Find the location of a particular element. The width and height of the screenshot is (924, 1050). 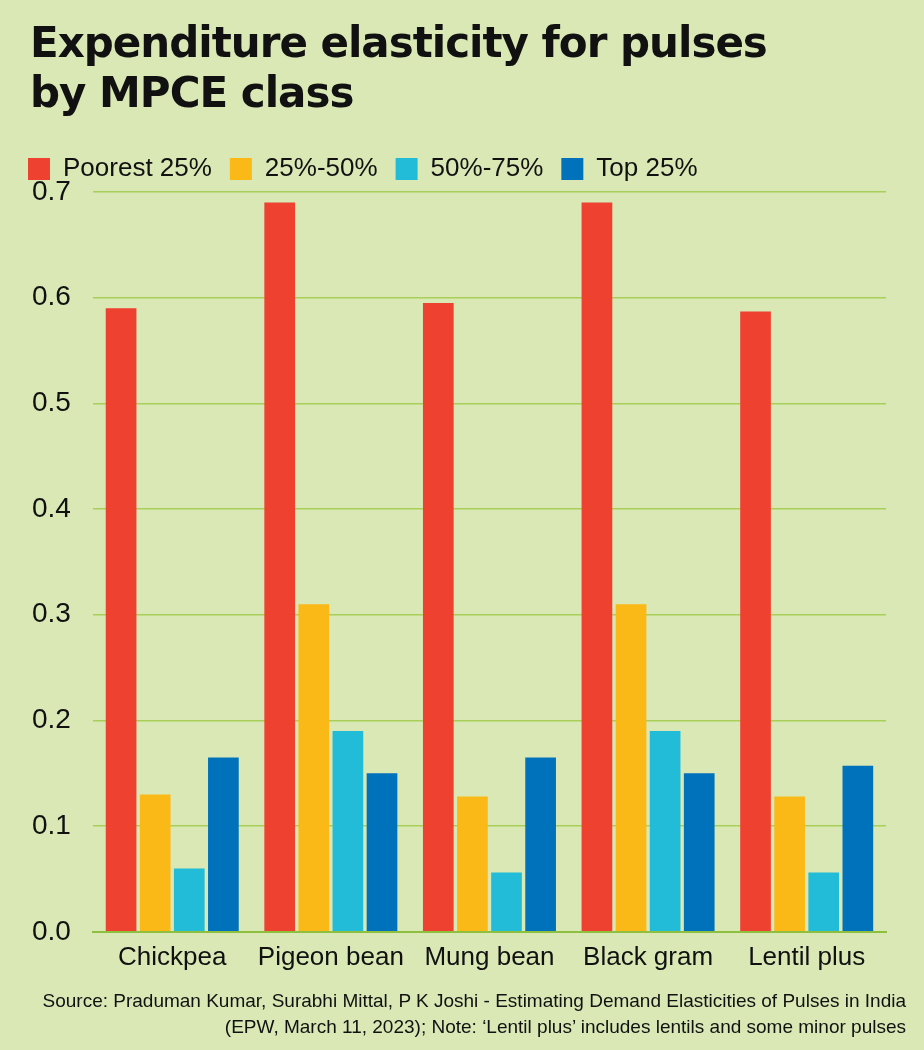

legend-label: Top 25% is located at coordinates (647, 167).